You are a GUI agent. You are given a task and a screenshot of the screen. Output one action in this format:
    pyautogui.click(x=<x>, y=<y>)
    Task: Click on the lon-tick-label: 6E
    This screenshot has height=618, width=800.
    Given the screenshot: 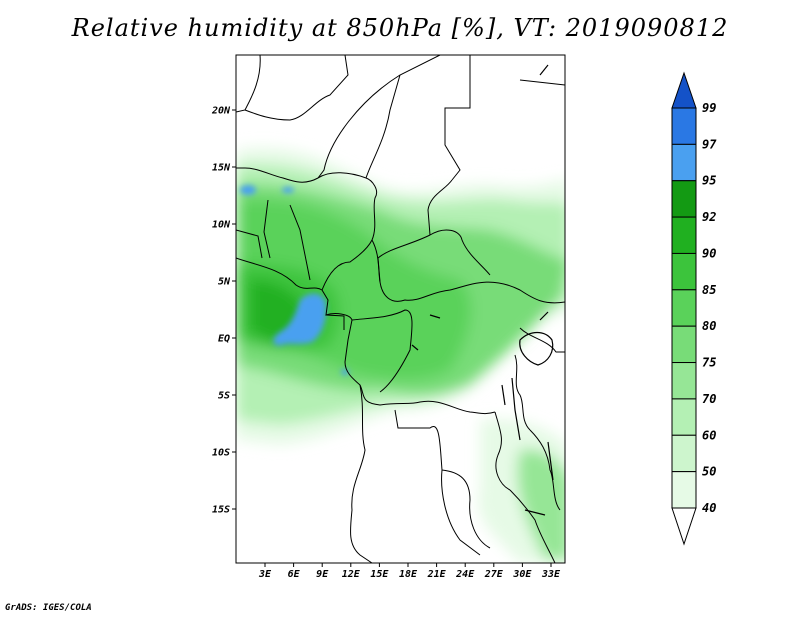 What is the action you would take?
    pyautogui.click(x=294, y=574)
    